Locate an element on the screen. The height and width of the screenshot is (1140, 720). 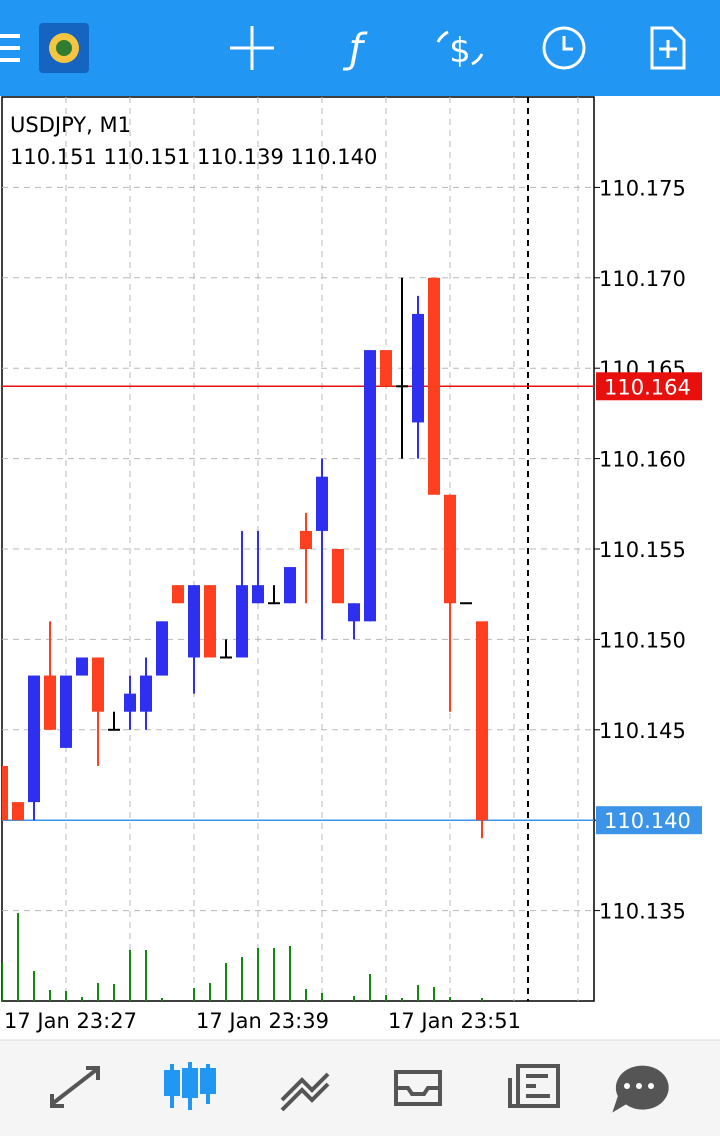
trade-button: $ is located at coordinates (460, 50).